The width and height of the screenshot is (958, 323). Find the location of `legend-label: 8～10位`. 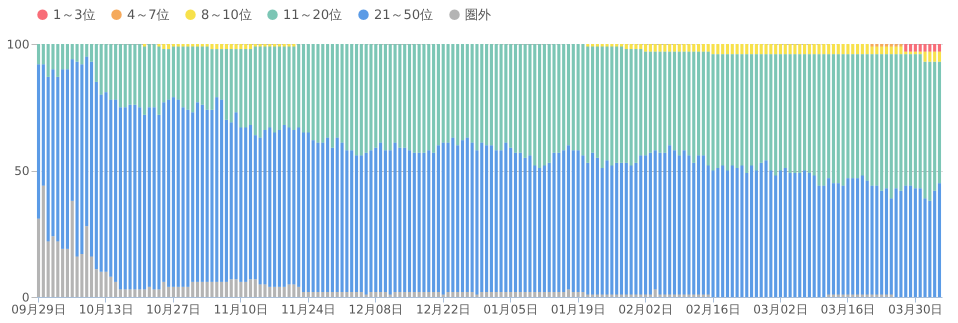

legend-label: 8～10位 is located at coordinates (226, 15).